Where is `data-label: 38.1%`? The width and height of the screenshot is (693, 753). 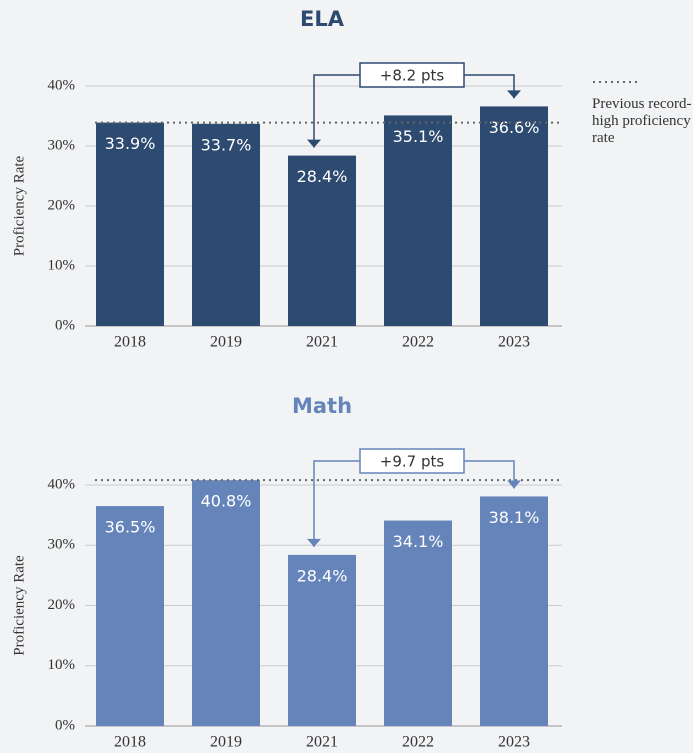 data-label: 38.1% is located at coordinates (514, 517).